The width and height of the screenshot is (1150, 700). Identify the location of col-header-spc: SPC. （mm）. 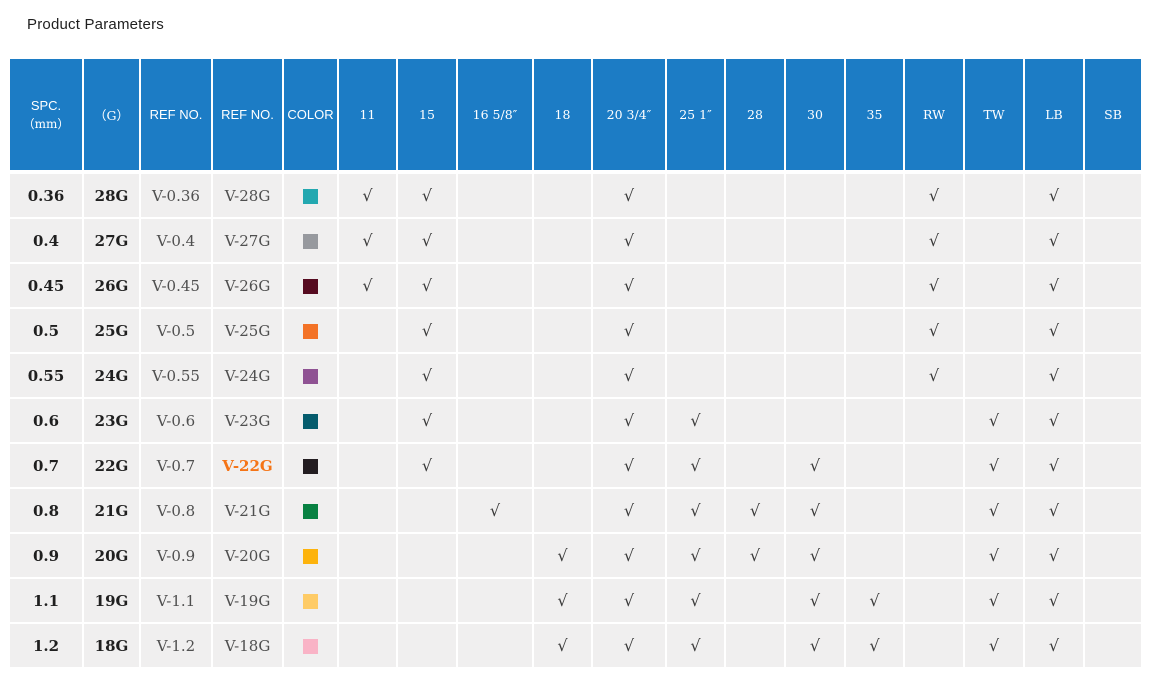
(46, 115).